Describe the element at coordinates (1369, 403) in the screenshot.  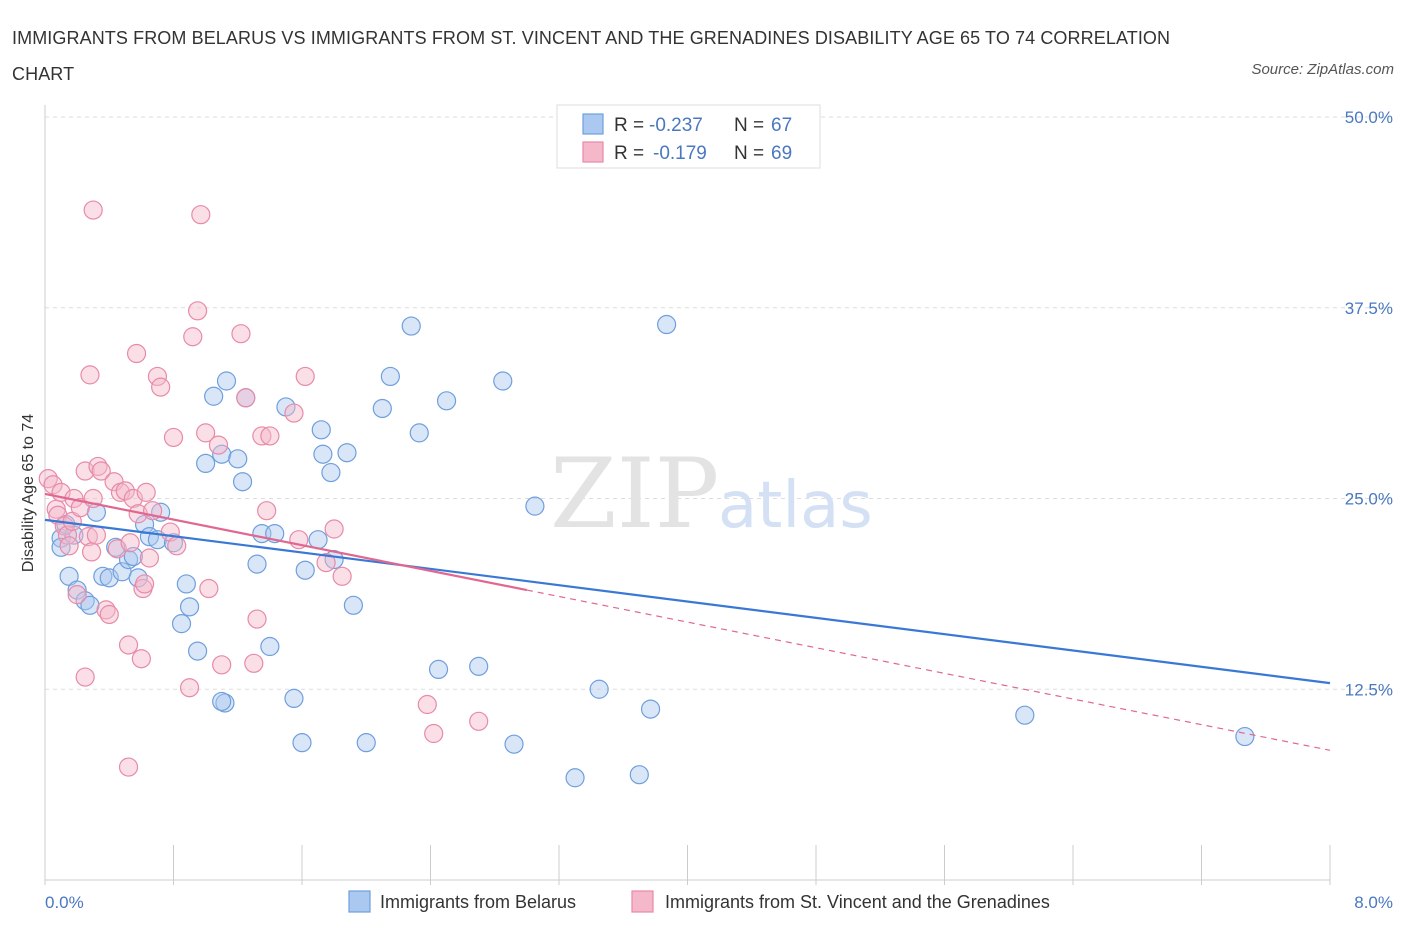
I see `y-tick-labels: 12.5% 25.0% 37.5% 50.0%` at that location.